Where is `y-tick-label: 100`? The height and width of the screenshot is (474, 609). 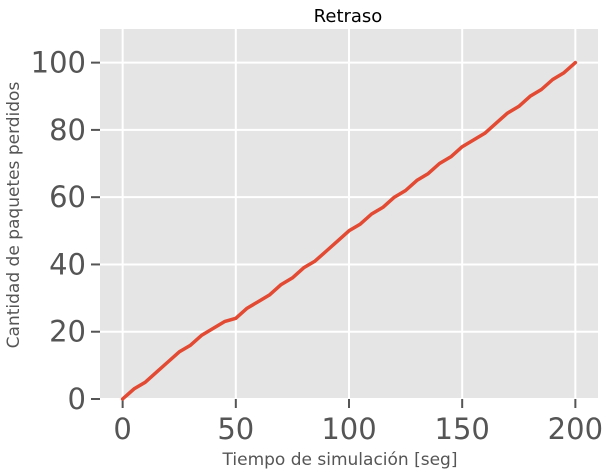
y-tick-label: 100 is located at coordinates (58, 63).